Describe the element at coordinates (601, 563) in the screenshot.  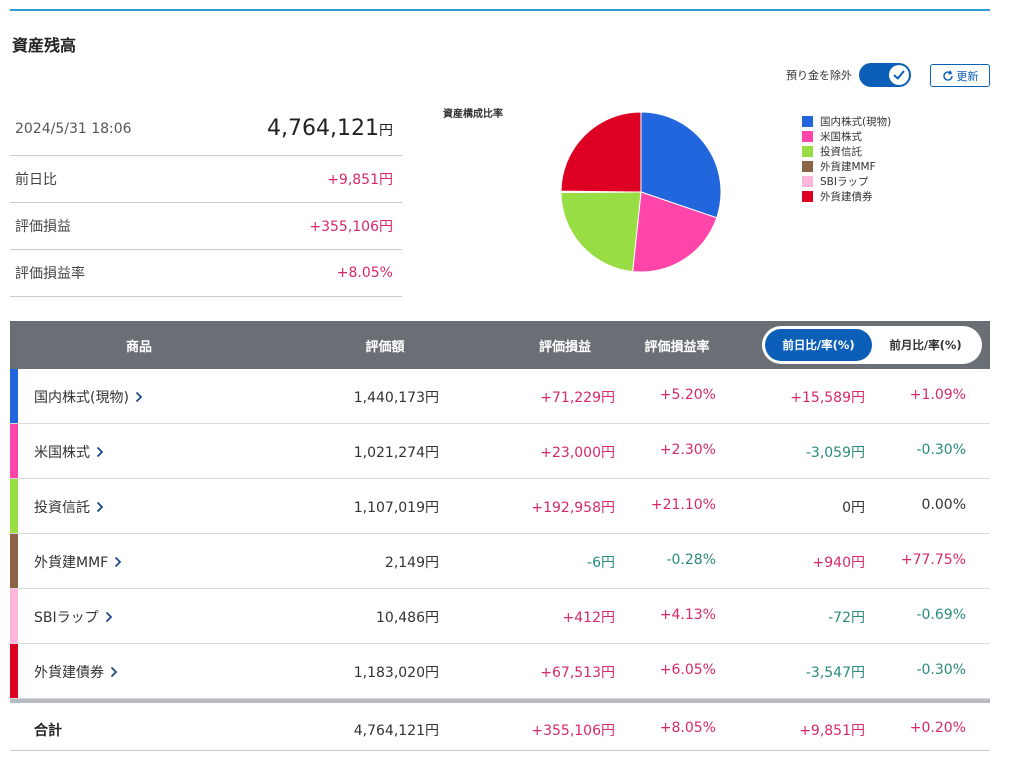
I see `pl-cell: -6円` at that location.